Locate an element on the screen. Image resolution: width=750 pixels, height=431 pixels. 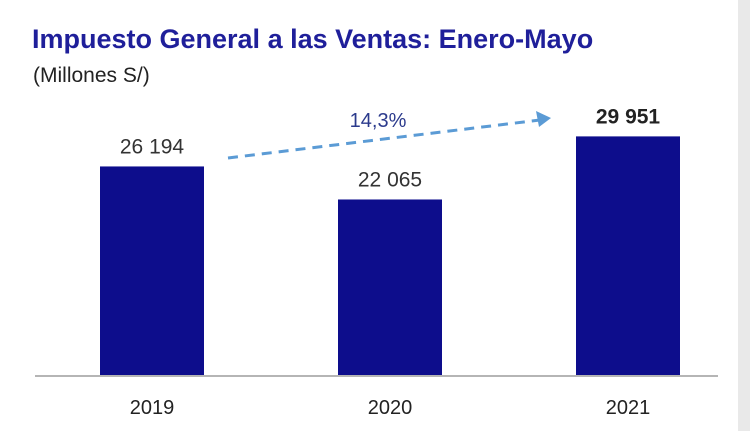
chart-subtitle: (Millones S/) is located at coordinates (91, 75).